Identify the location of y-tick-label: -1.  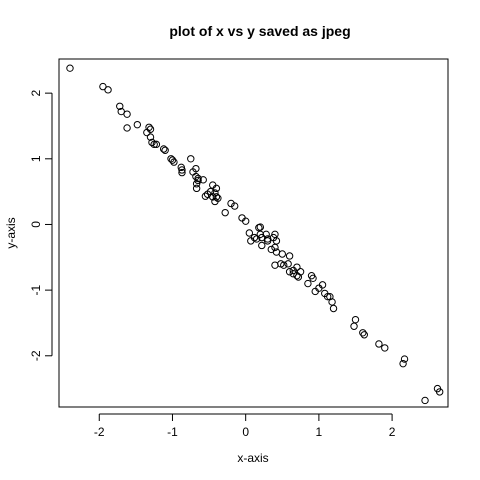
(36, 289).